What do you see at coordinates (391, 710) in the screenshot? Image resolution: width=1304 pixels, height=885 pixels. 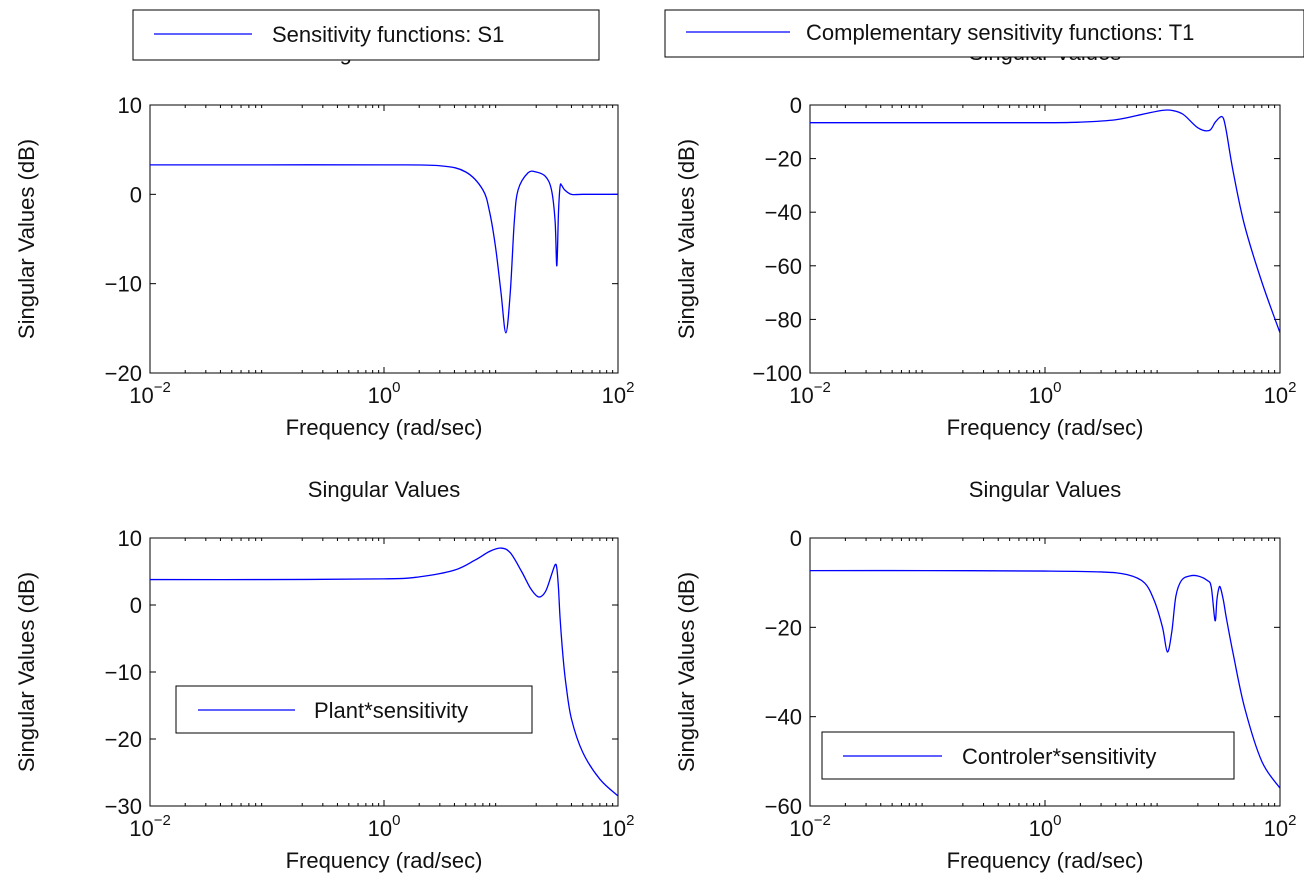 I see `legend-label: Plant*sensitivity` at bounding box center [391, 710].